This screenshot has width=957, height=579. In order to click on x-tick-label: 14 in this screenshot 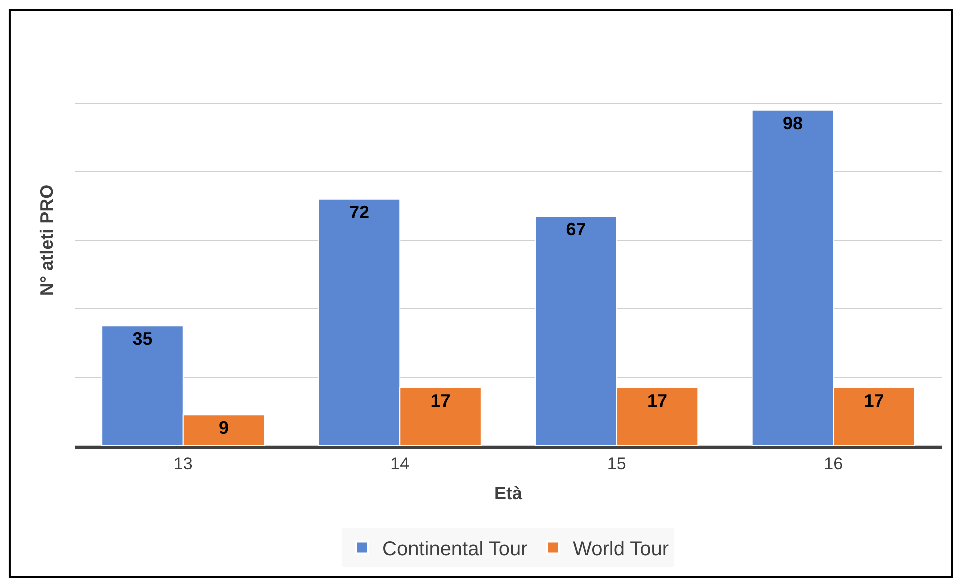, I will do `click(400, 464)`.